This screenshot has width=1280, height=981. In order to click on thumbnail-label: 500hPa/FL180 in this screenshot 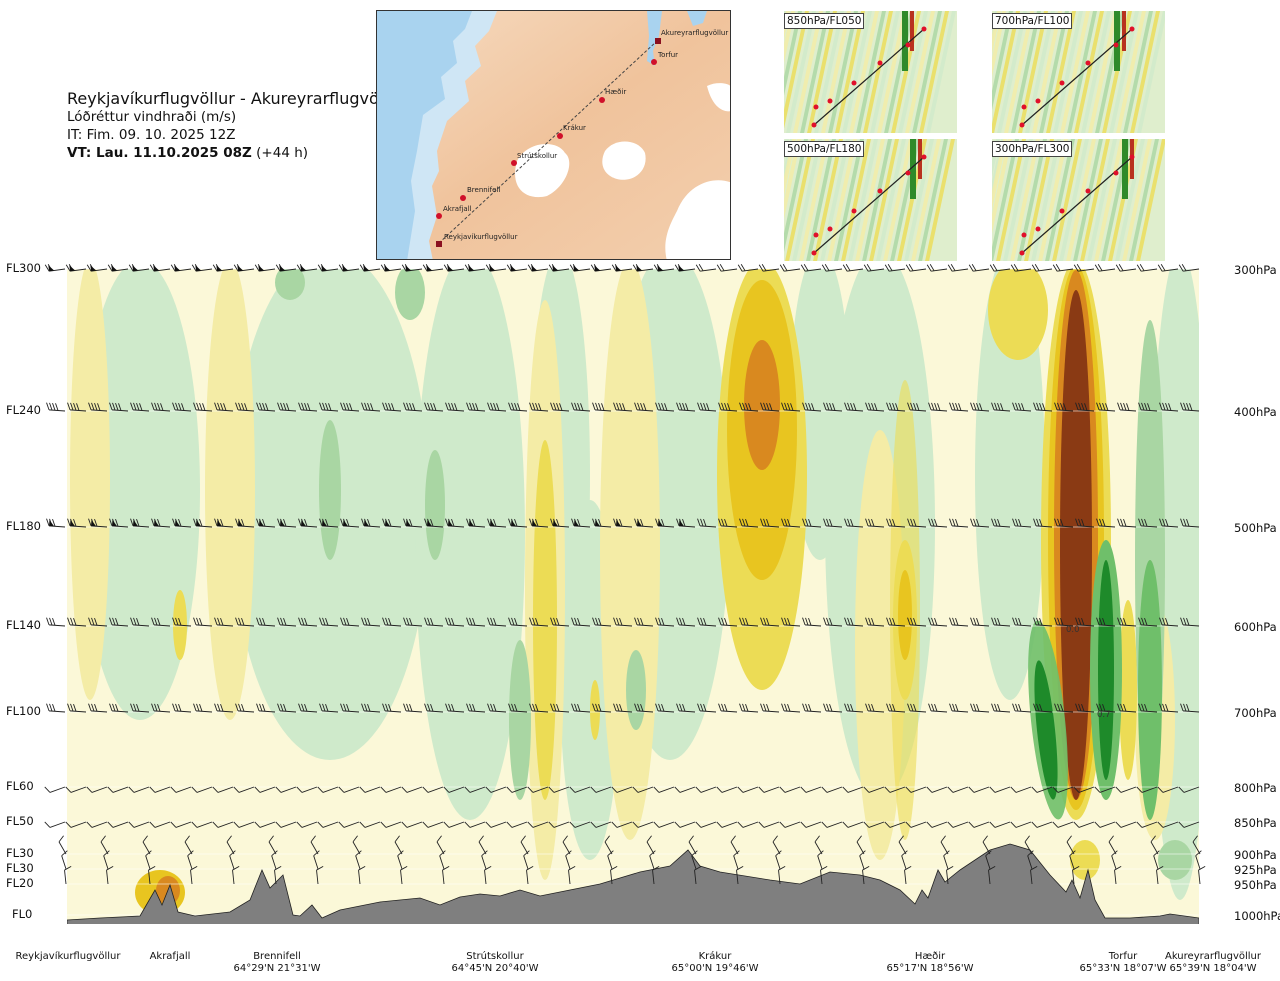, I will do `click(824, 149)`.